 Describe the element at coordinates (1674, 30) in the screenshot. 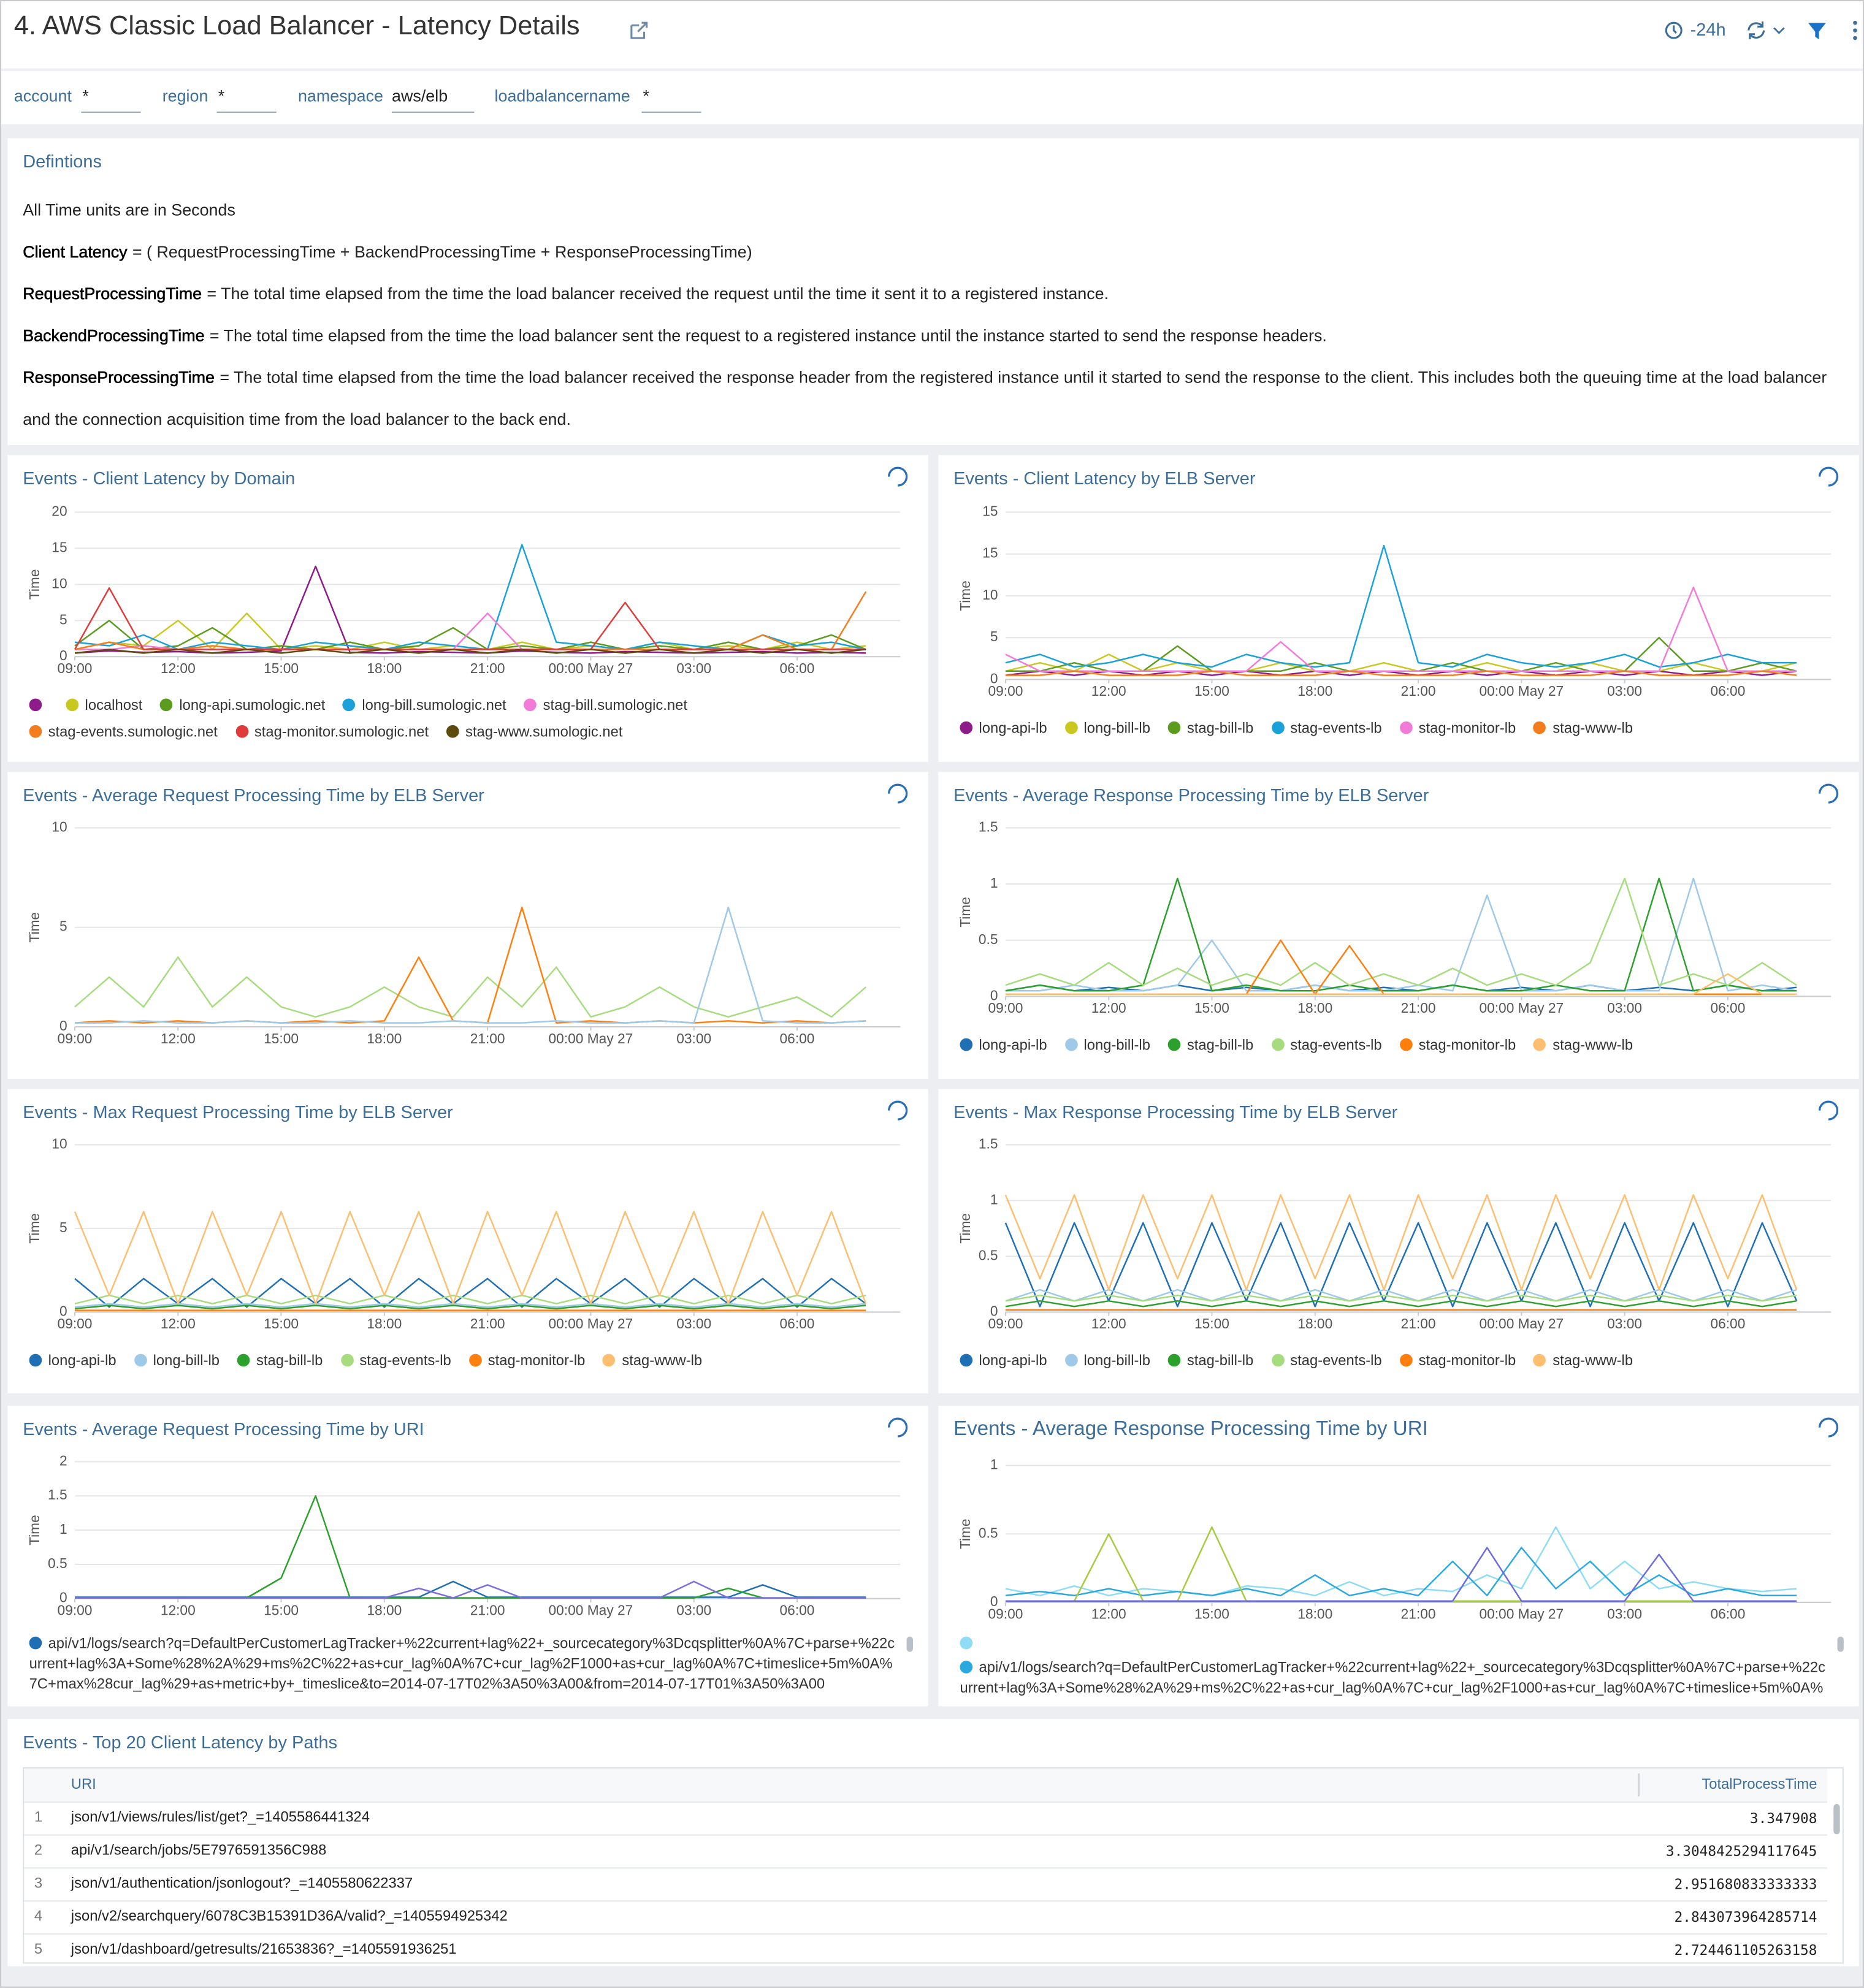

I see `clock-icon` at that location.